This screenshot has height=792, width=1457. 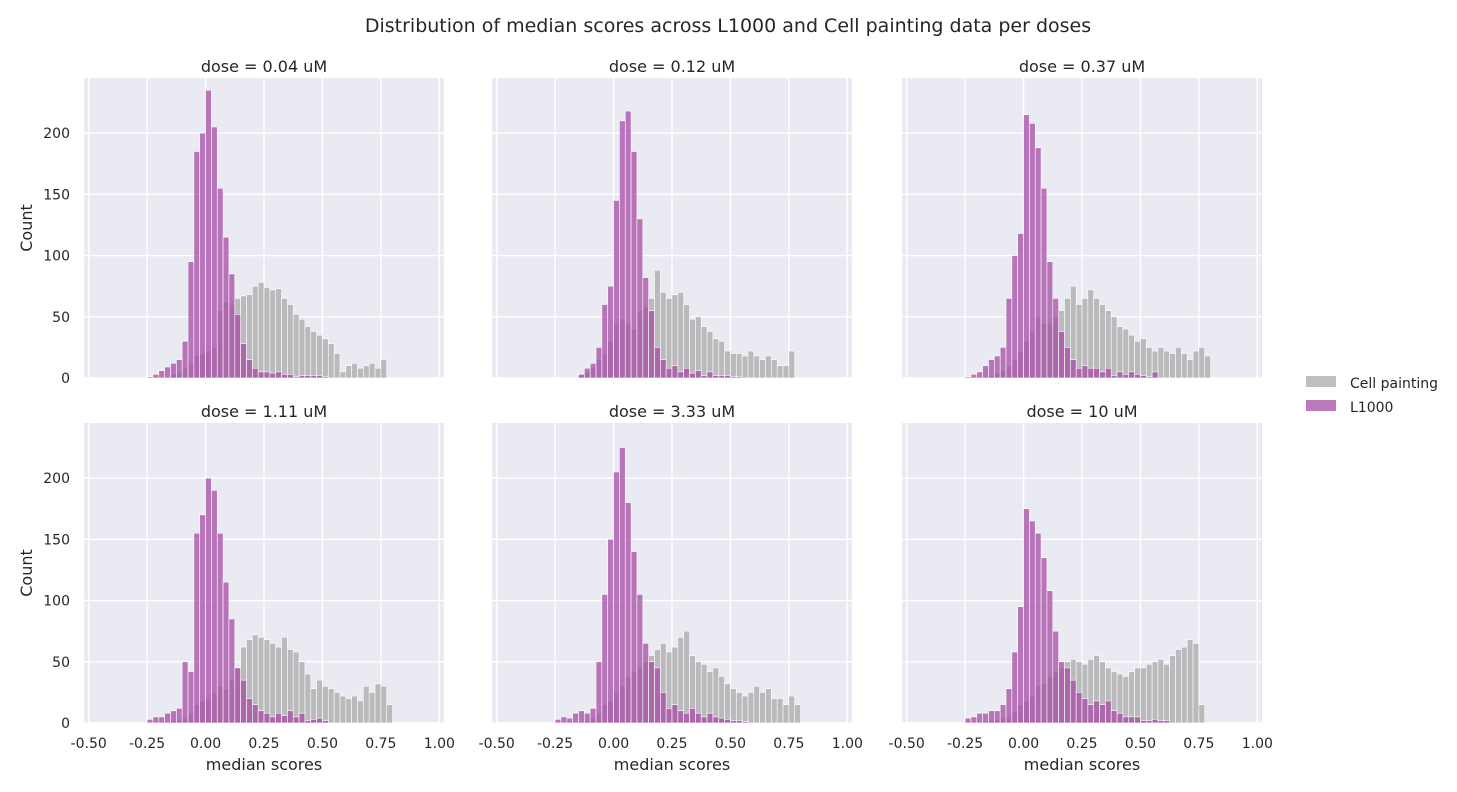 I want to click on legend-label-l1000: L1000, so click(x=1371, y=408).